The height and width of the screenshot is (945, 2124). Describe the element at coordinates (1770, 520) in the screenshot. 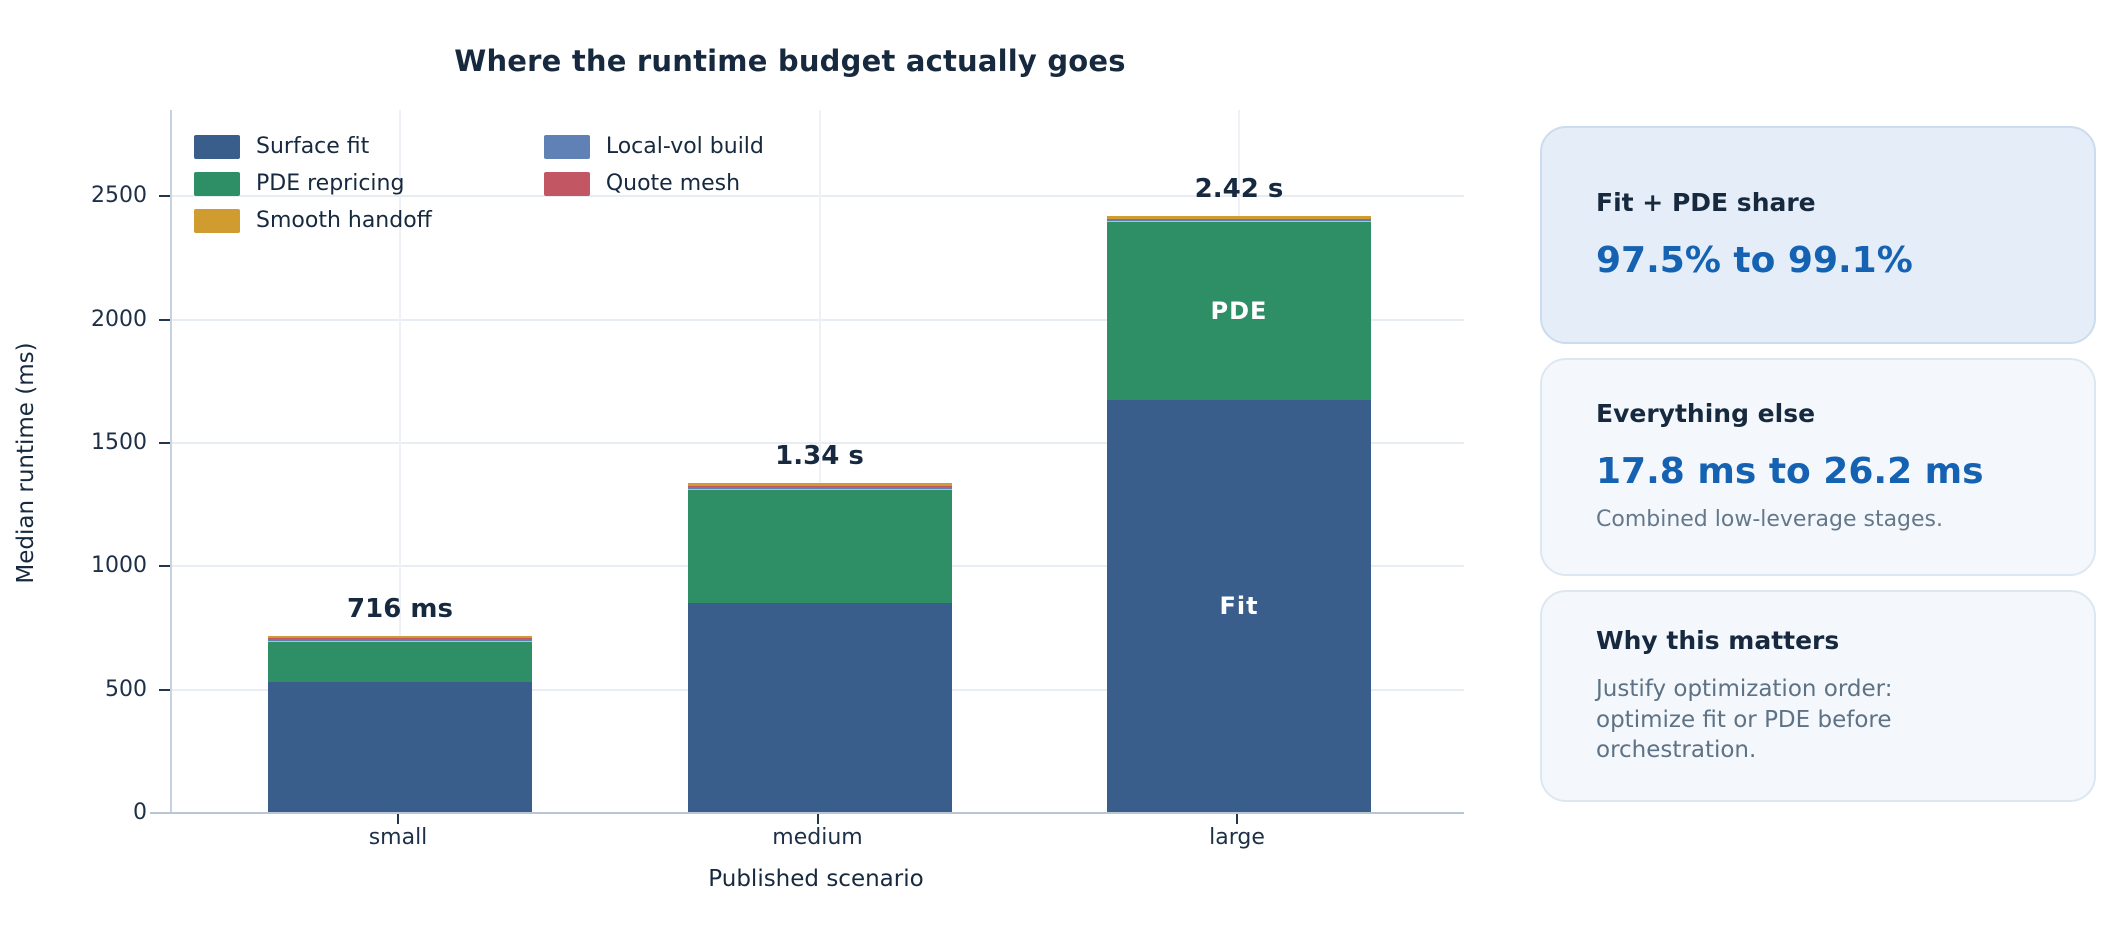

I see `card-caption: Combined low-leverage stages.` at that location.